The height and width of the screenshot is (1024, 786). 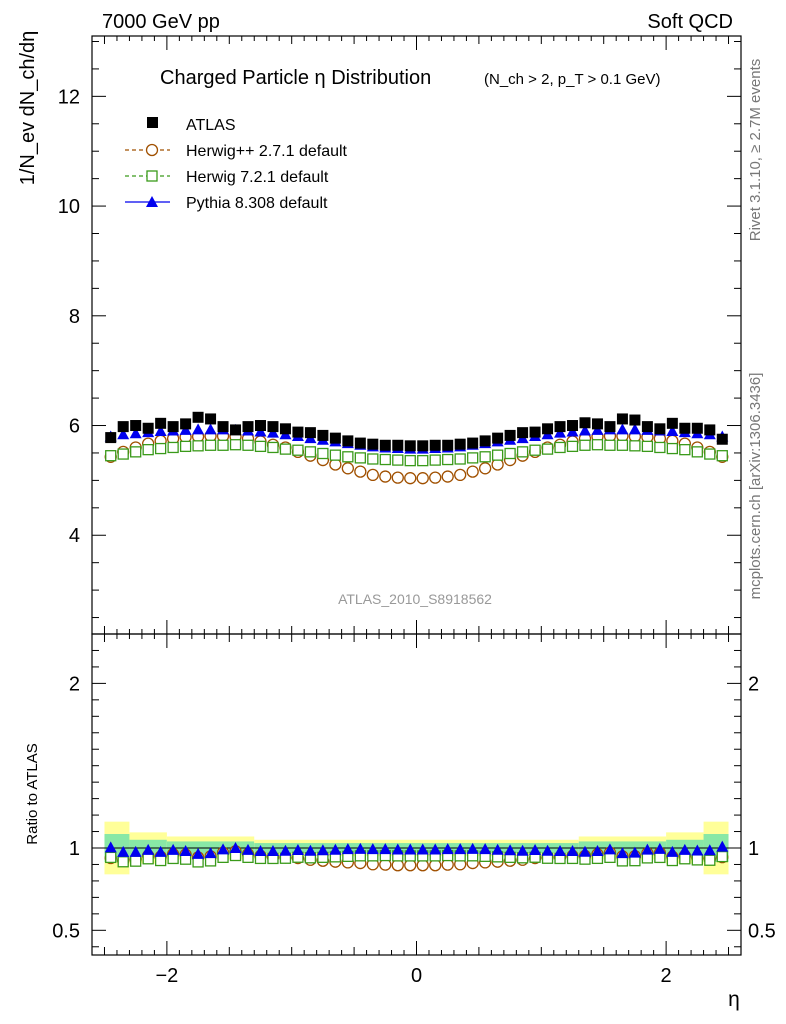 What do you see at coordinates (762, 931) in the screenshot?
I see `ratio-tick-label-right: 0.5` at bounding box center [762, 931].